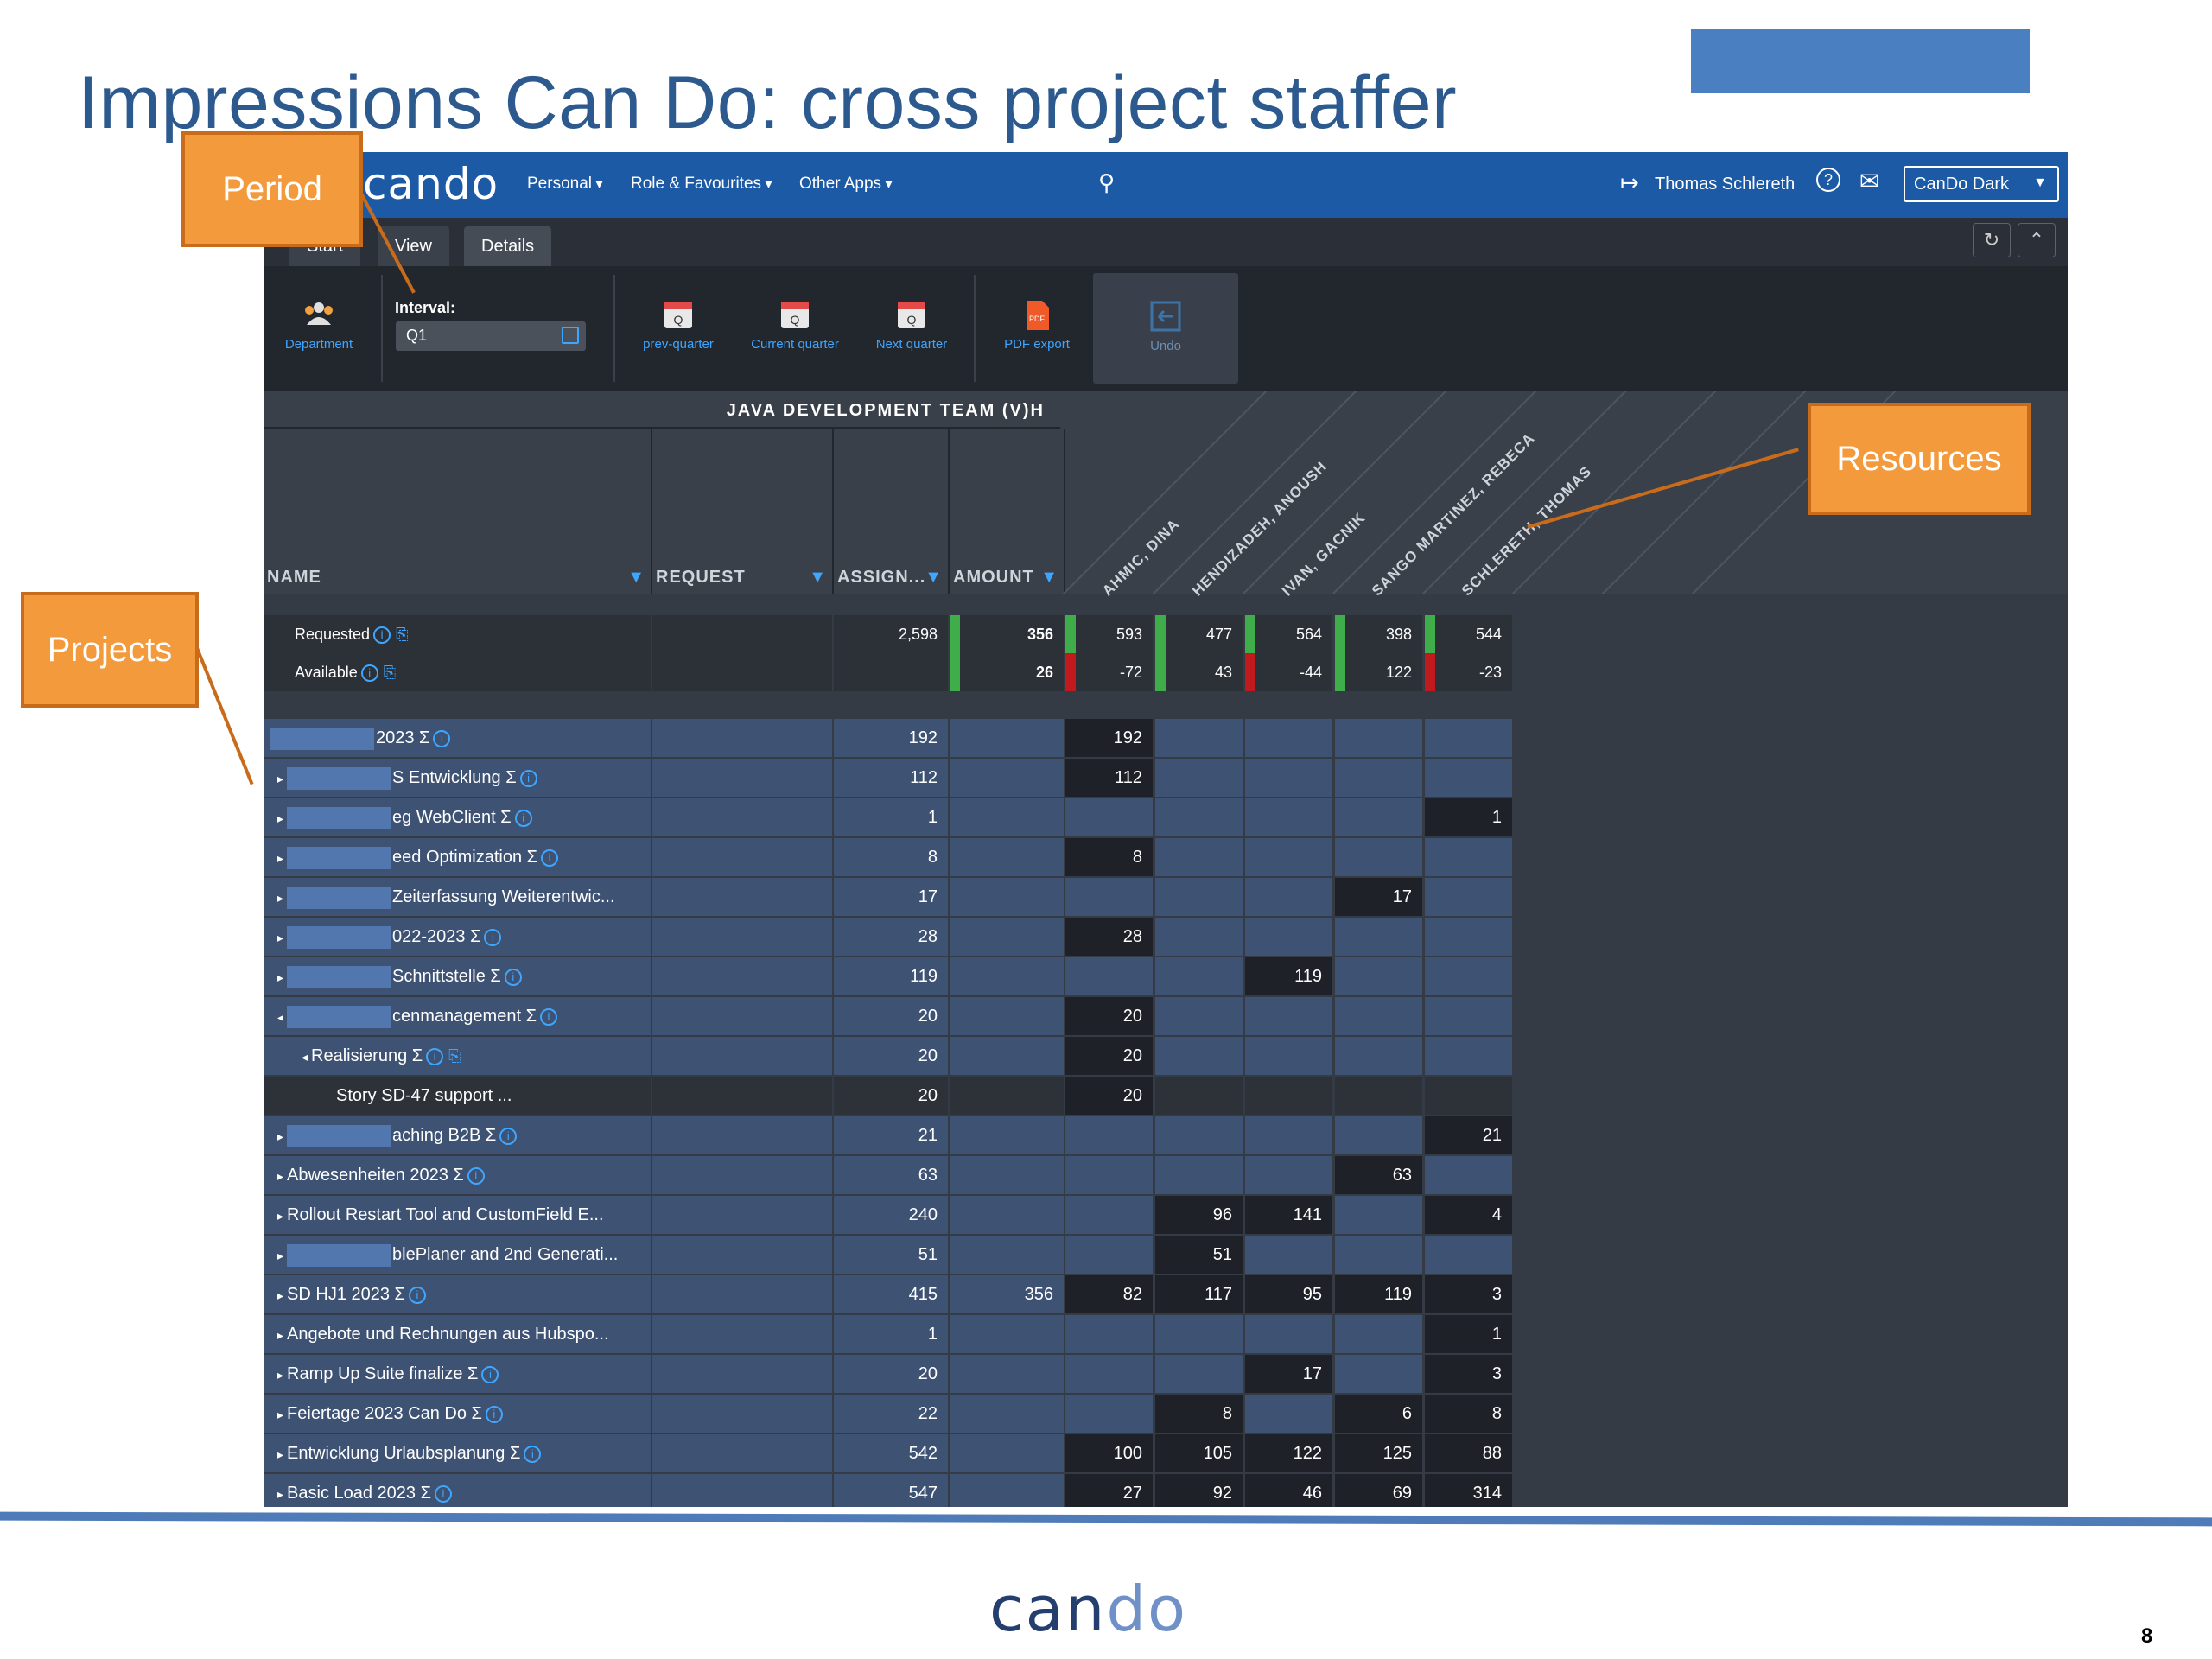 The height and width of the screenshot is (1659, 2212). I want to click on app-logo: cando, so click(431, 184).